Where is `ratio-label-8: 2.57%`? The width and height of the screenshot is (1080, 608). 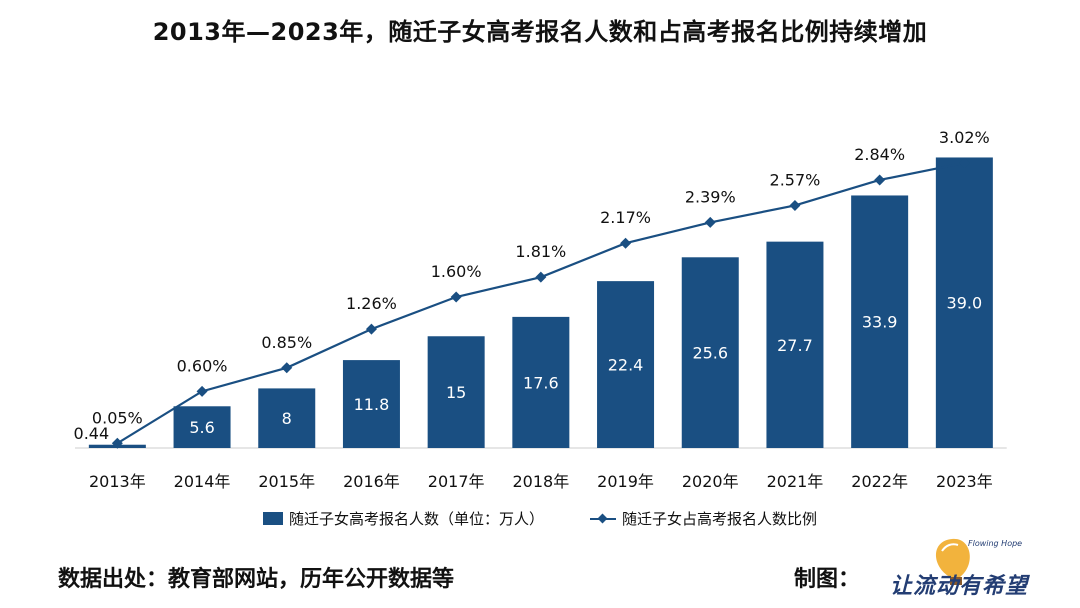
ratio-label-8: 2.57% is located at coordinates (795, 179).